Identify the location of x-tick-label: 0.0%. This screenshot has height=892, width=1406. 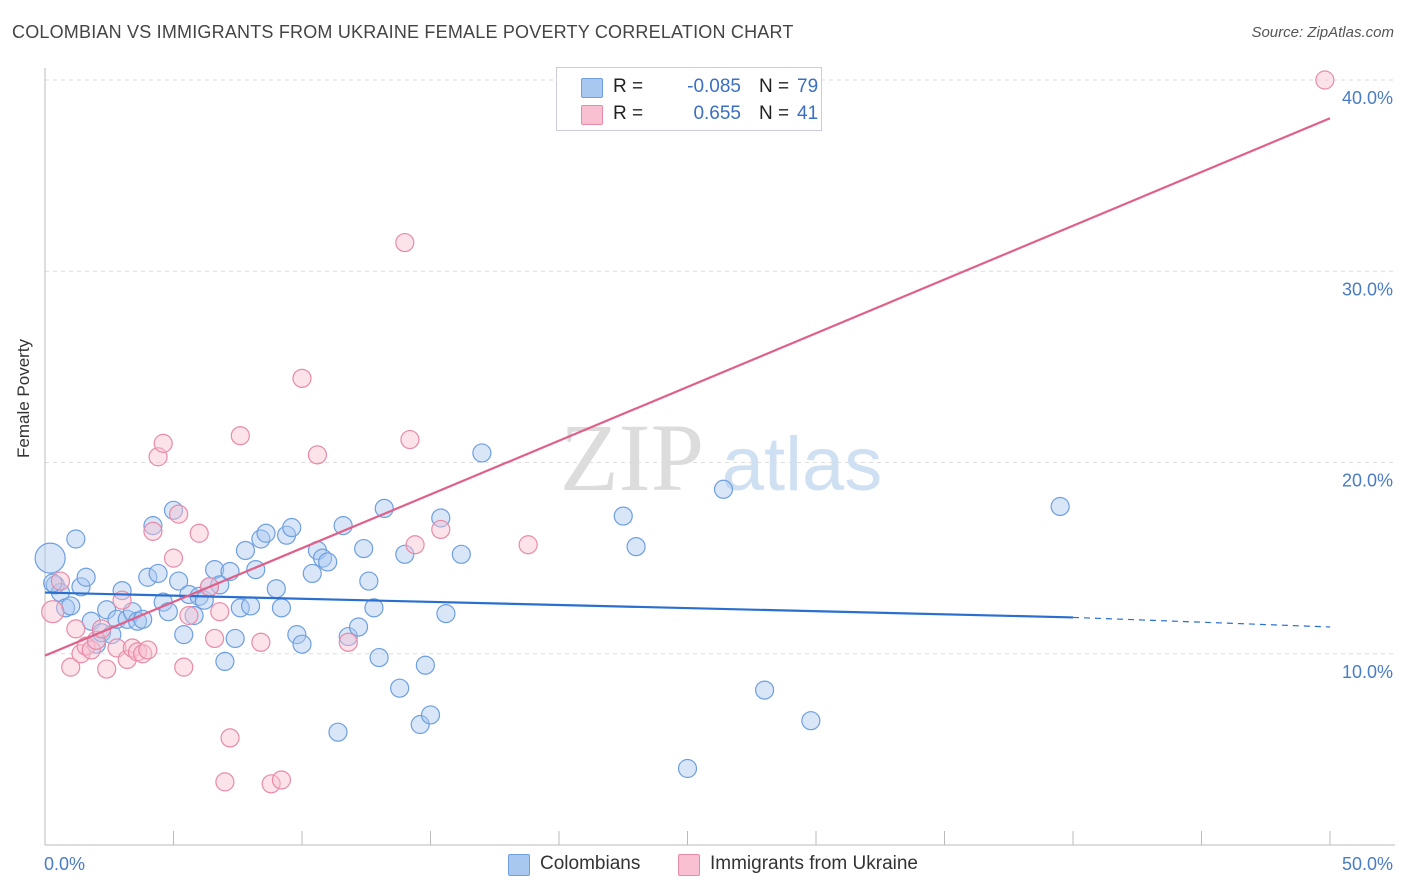
(64, 864).